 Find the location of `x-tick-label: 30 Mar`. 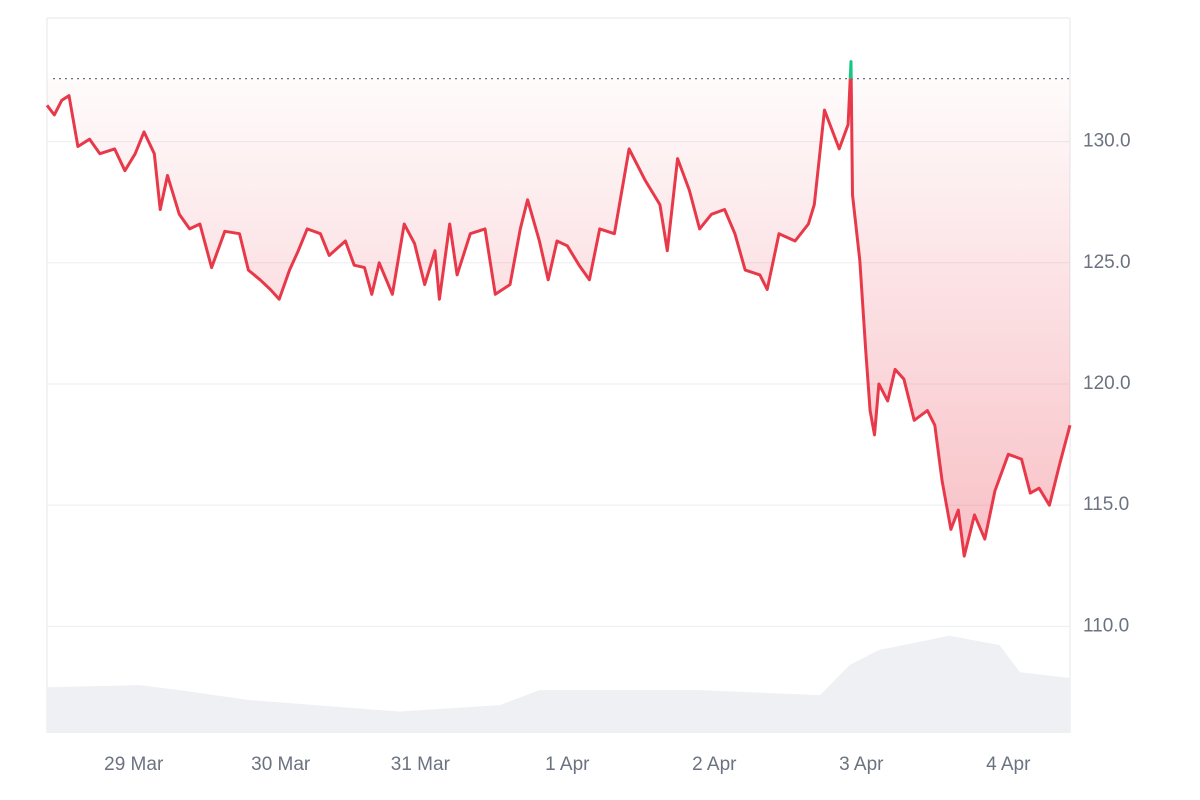

x-tick-label: 30 Mar is located at coordinates (281, 764).